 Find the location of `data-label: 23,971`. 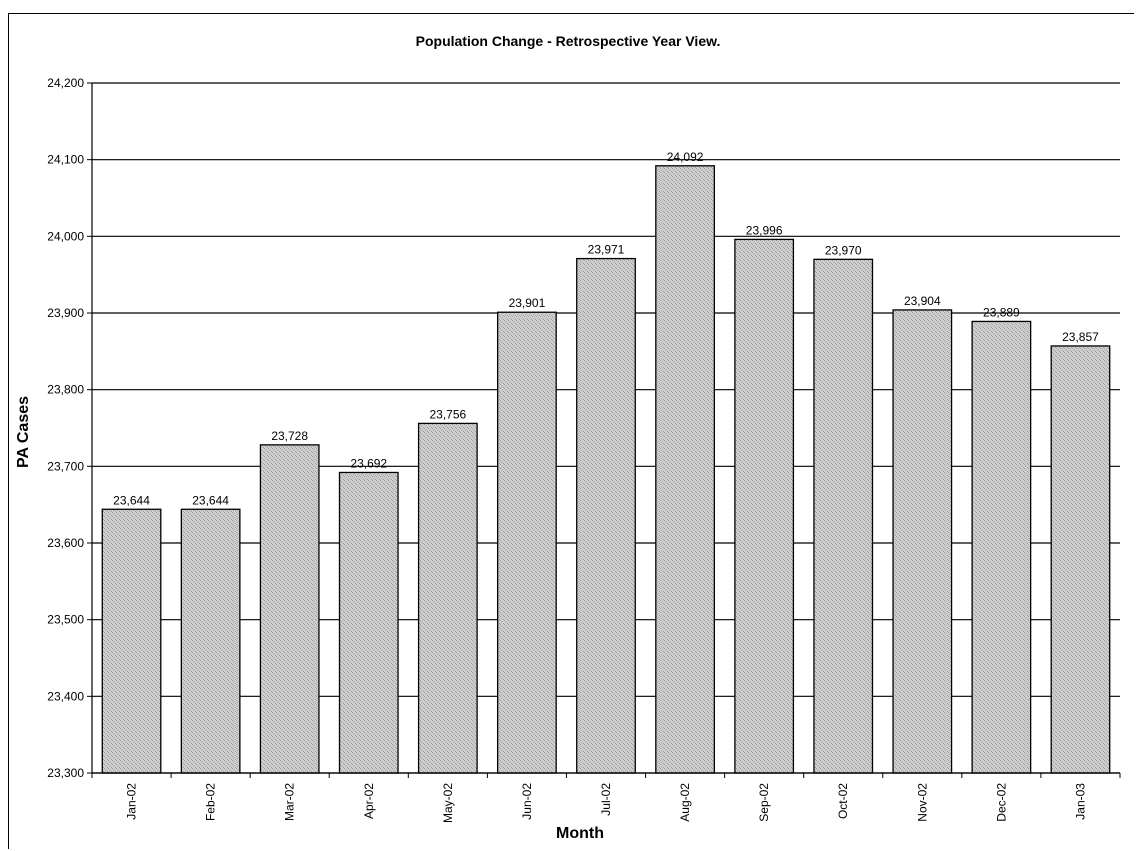

data-label: 23,971 is located at coordinates (606, 250).